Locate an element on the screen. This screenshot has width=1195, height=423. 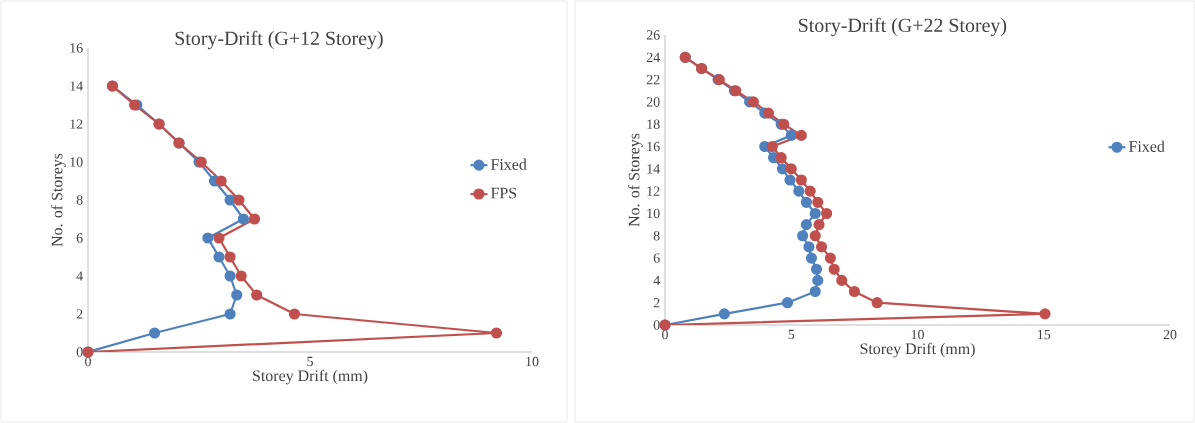
x-tick-label: 15 is located at coordinates (1044, 334).